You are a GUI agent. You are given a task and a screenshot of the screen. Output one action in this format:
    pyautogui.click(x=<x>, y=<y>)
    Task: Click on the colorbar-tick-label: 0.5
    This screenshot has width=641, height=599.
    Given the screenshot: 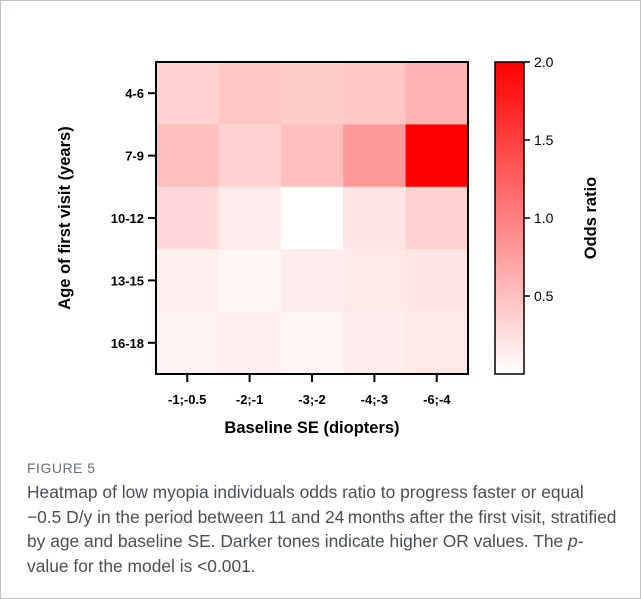 What is the action you would take?
    pyautogui.click(x=544, y=296)
    